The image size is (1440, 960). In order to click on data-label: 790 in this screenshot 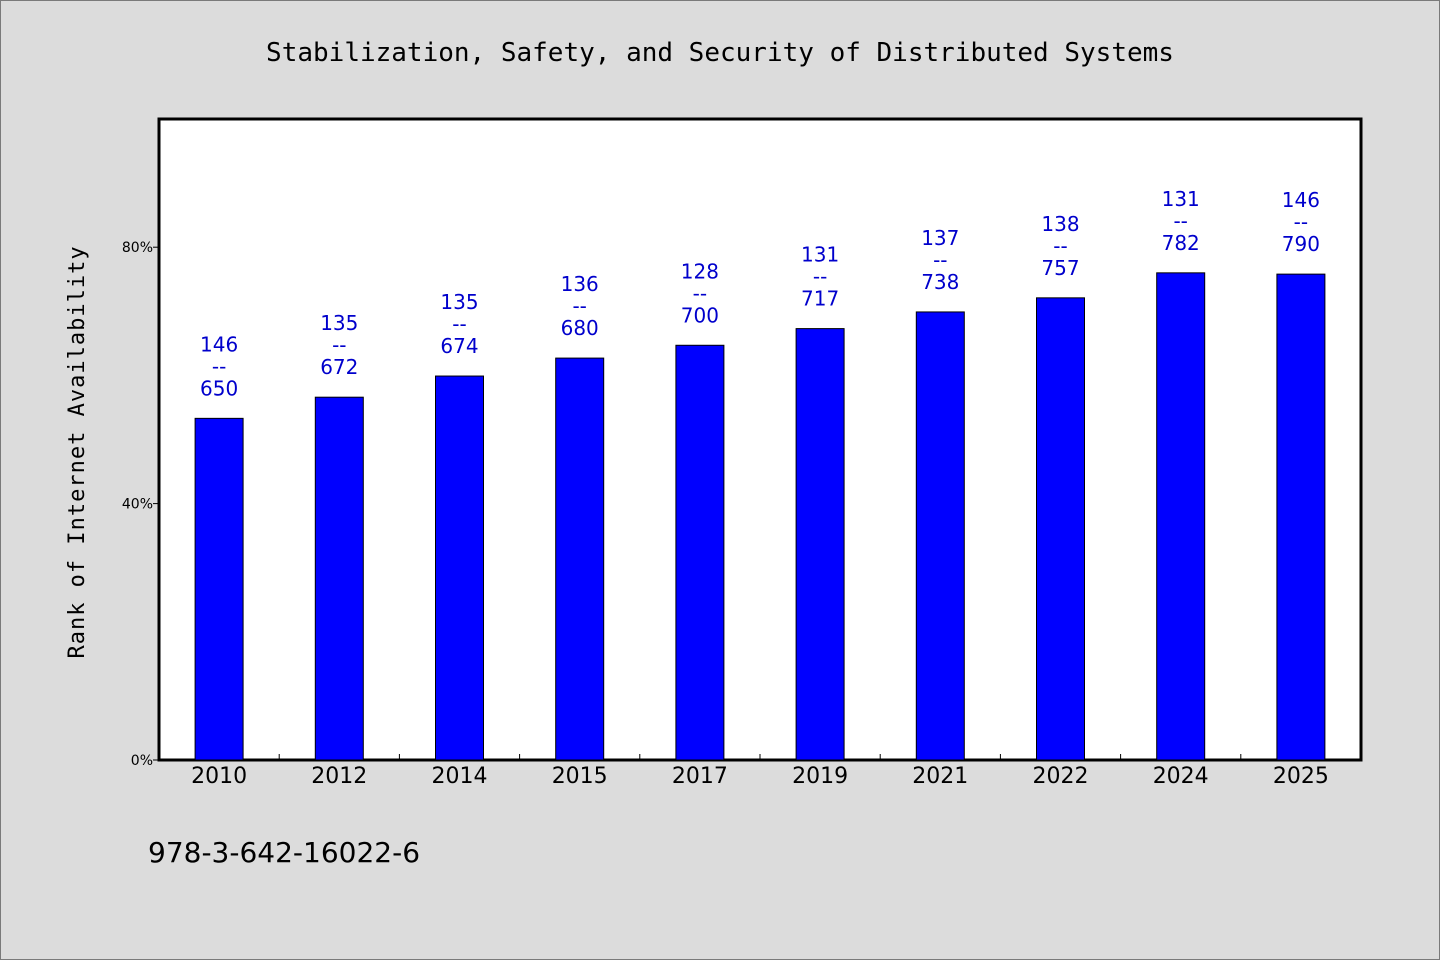, I will do `click(1301, 244)`.